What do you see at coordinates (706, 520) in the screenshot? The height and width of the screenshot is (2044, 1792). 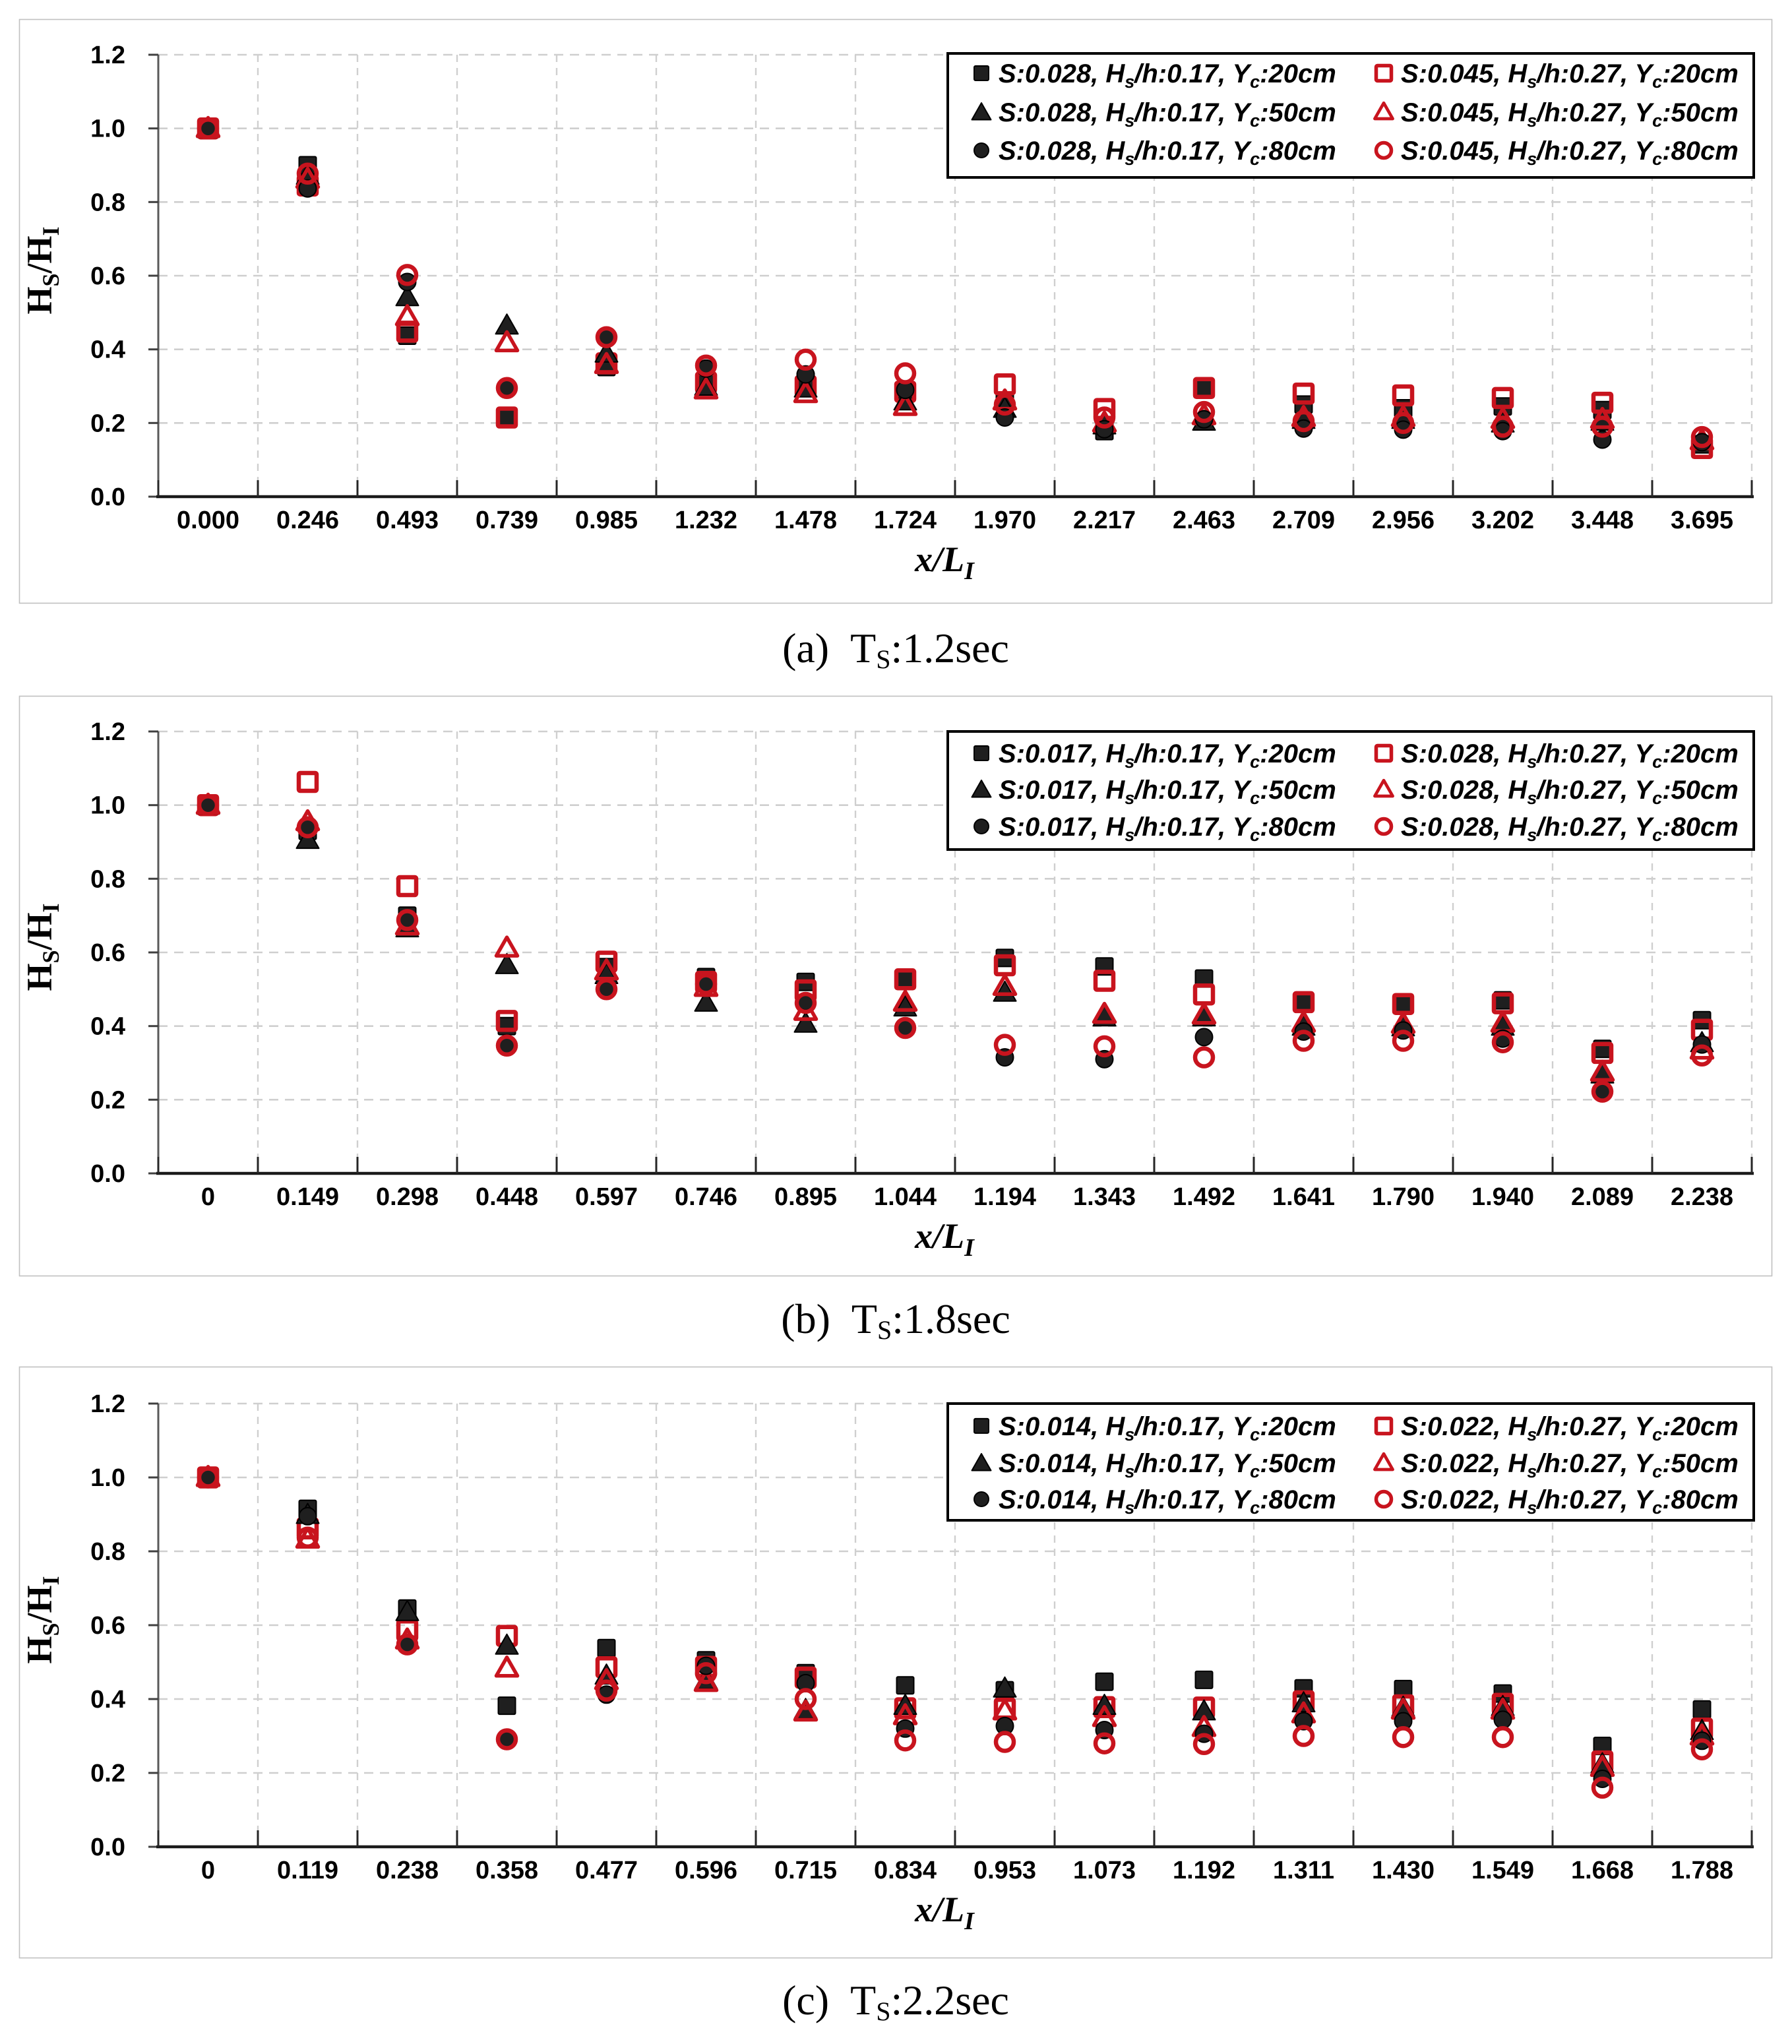 I see `svg-text: 1.232` at bounding box center [706, 520].